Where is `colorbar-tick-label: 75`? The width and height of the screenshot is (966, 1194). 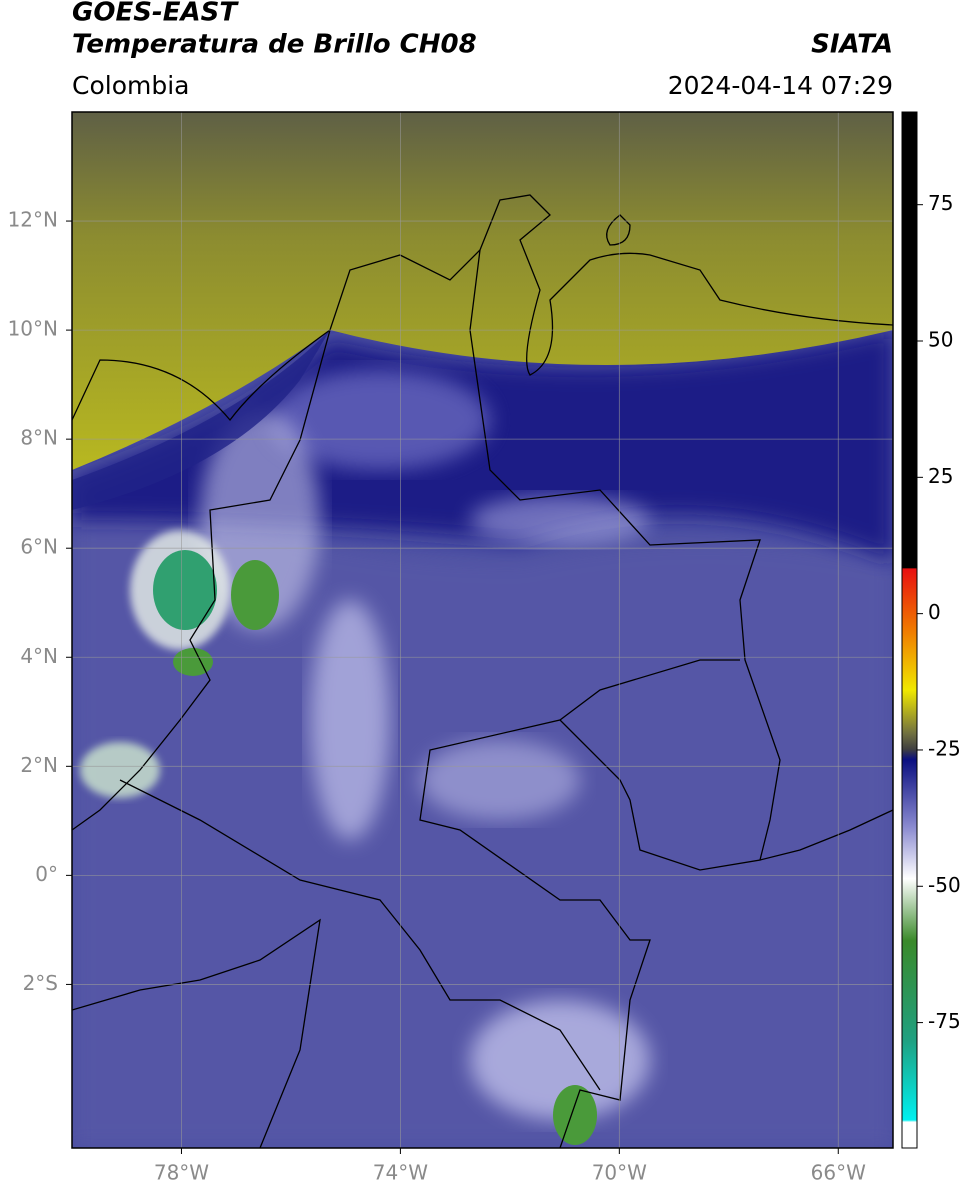
colorbar-tick-label: 75 is located at coordinates (940, 203).